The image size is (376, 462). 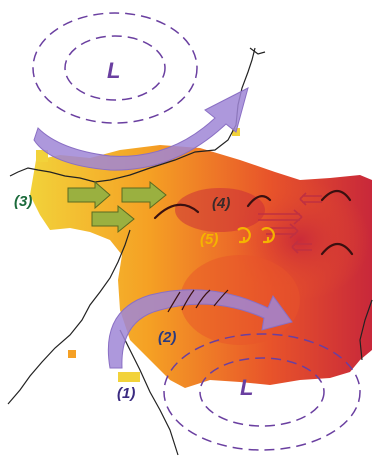 I want to click on trough-lines, so click(x=253, y=222).